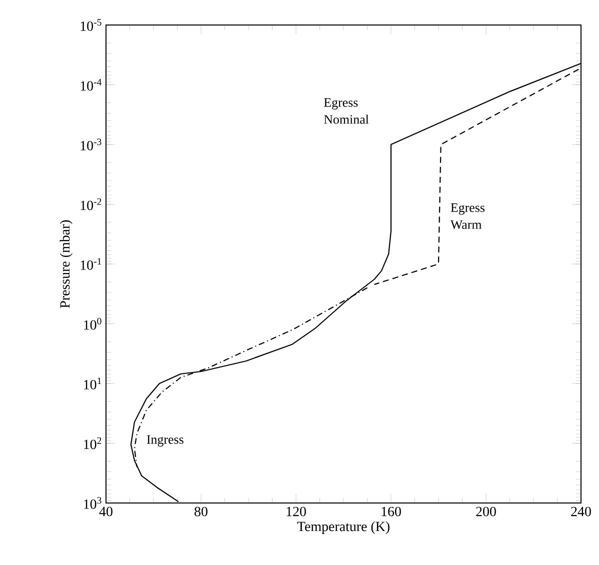 This screenshot has width=599, height=565. What do you see at coordinates (581, 511) in the screenshot?
I see `x-tick-label: 240` at bounding box center [581, 511].